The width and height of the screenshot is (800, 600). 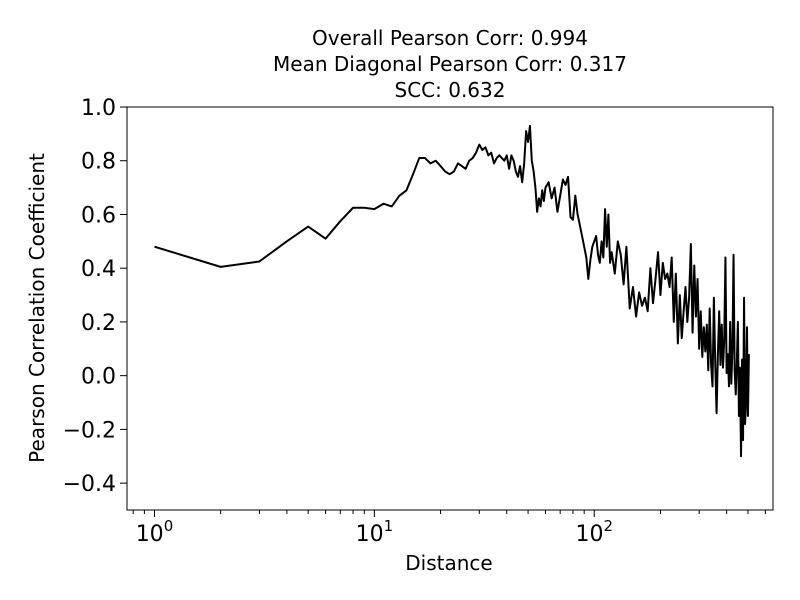 What do you see at coordinates (89, 430) in the screenshot?
I see `y-tick-label: −0.2` at bounding box center [89, 430].